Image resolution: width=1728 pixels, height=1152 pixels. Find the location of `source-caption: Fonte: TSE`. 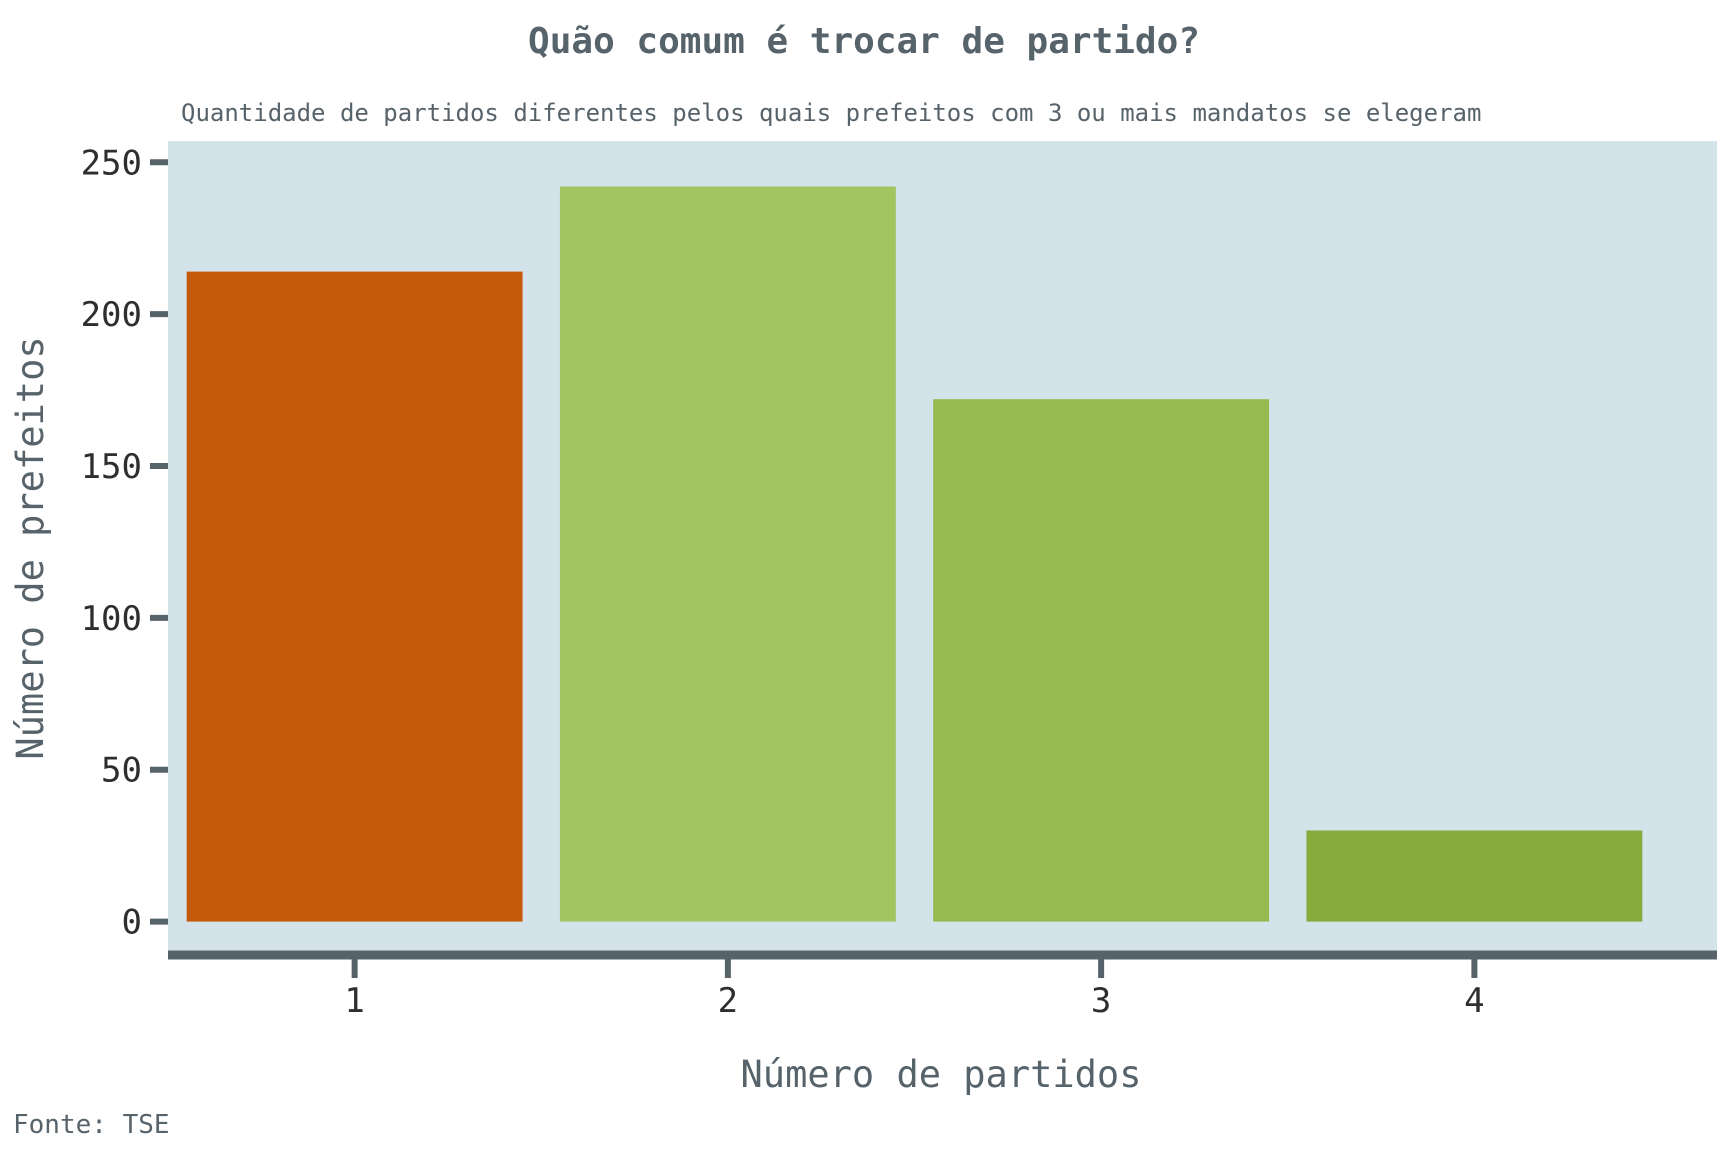

source-caption: Fonte: TSE is located at coordinates (91, 1125).